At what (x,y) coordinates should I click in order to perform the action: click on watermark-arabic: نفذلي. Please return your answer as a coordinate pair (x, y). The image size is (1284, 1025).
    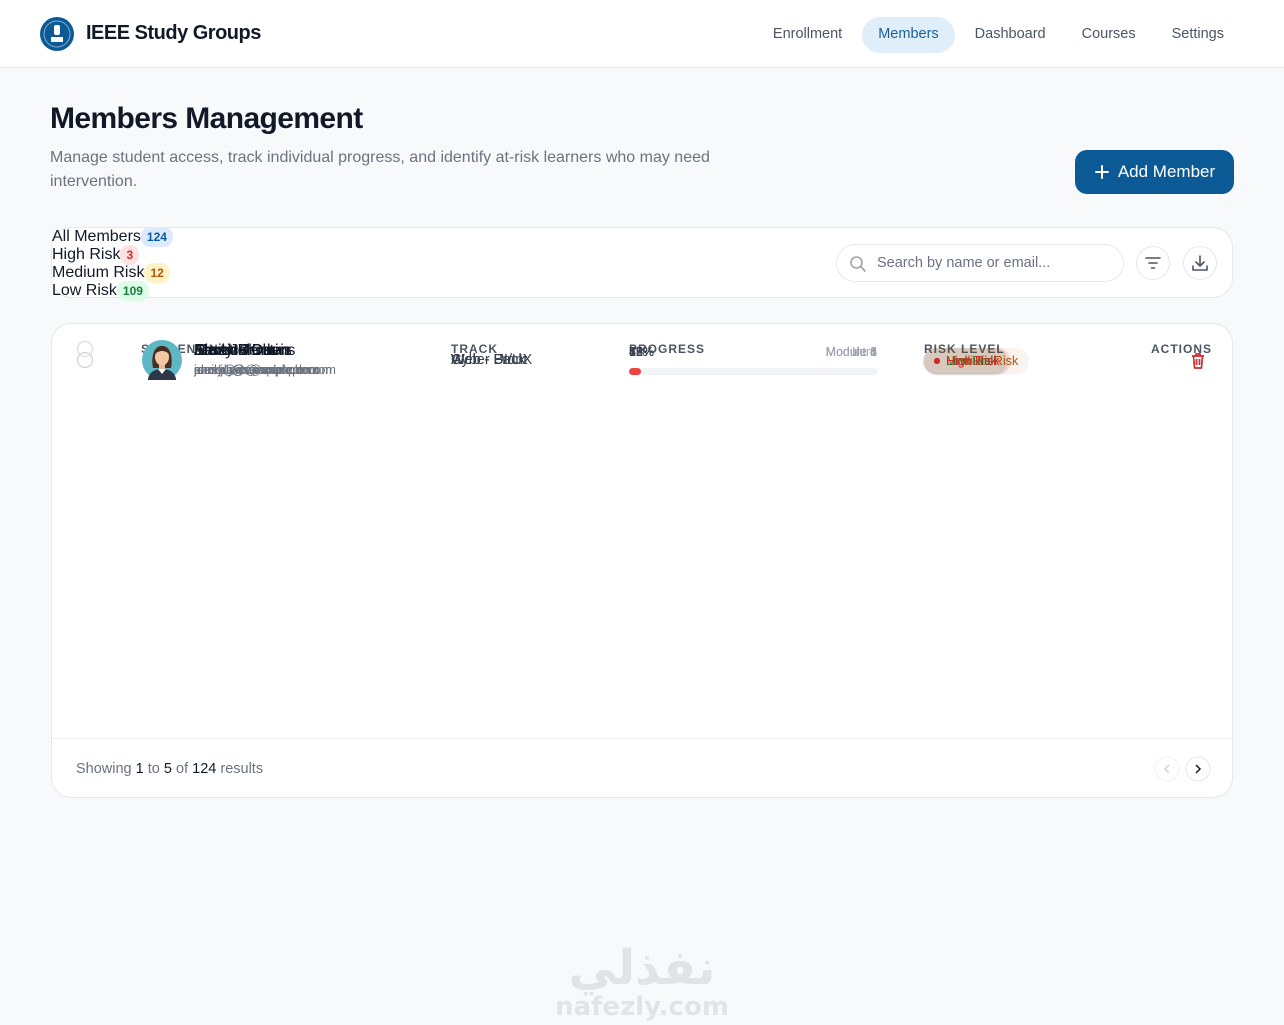
    Looking at the image, I should click on (642, 968).